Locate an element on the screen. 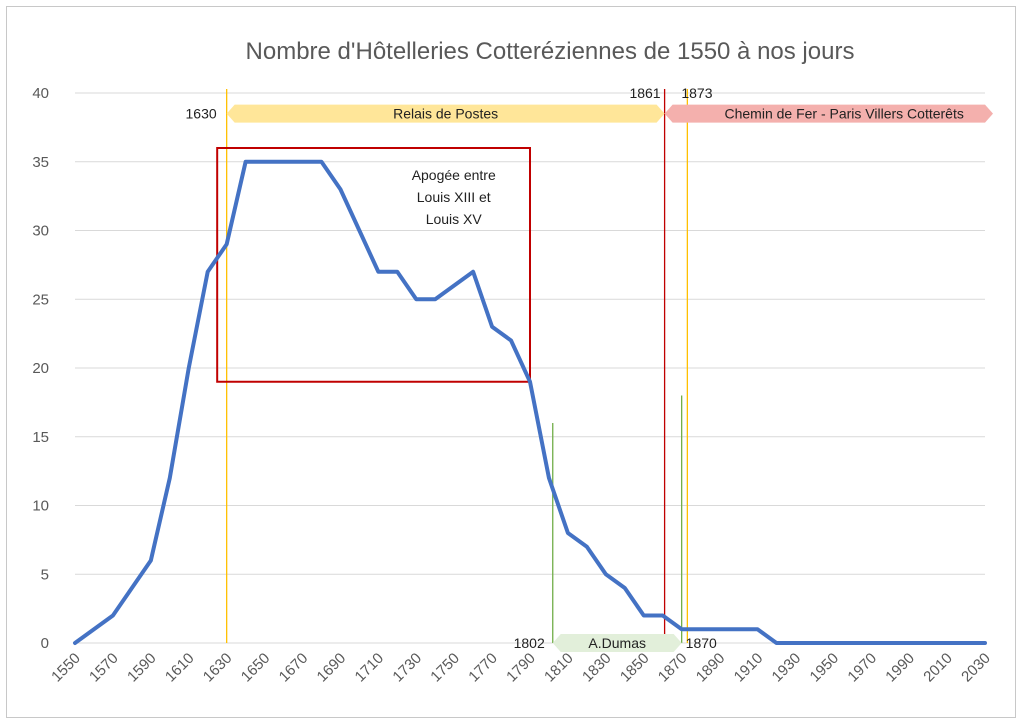  x-tick-label: 1710 is located at coordinates (370, 668).